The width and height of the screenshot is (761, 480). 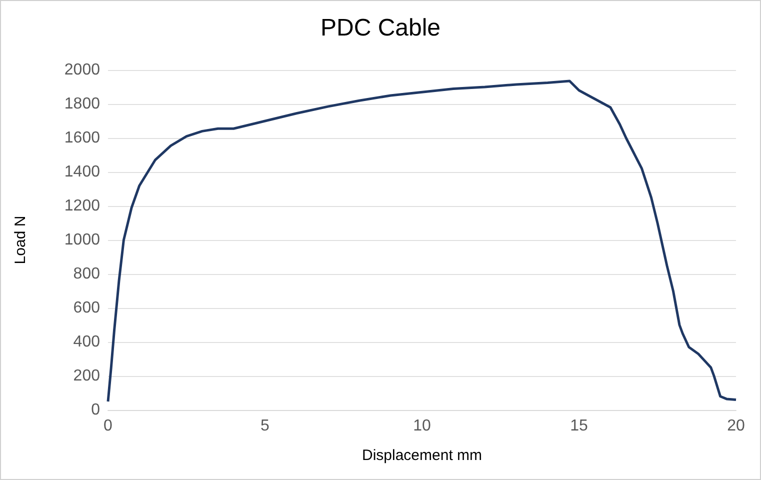 I want to click on y-tick-label: 2000, so click(x=82, y=70).